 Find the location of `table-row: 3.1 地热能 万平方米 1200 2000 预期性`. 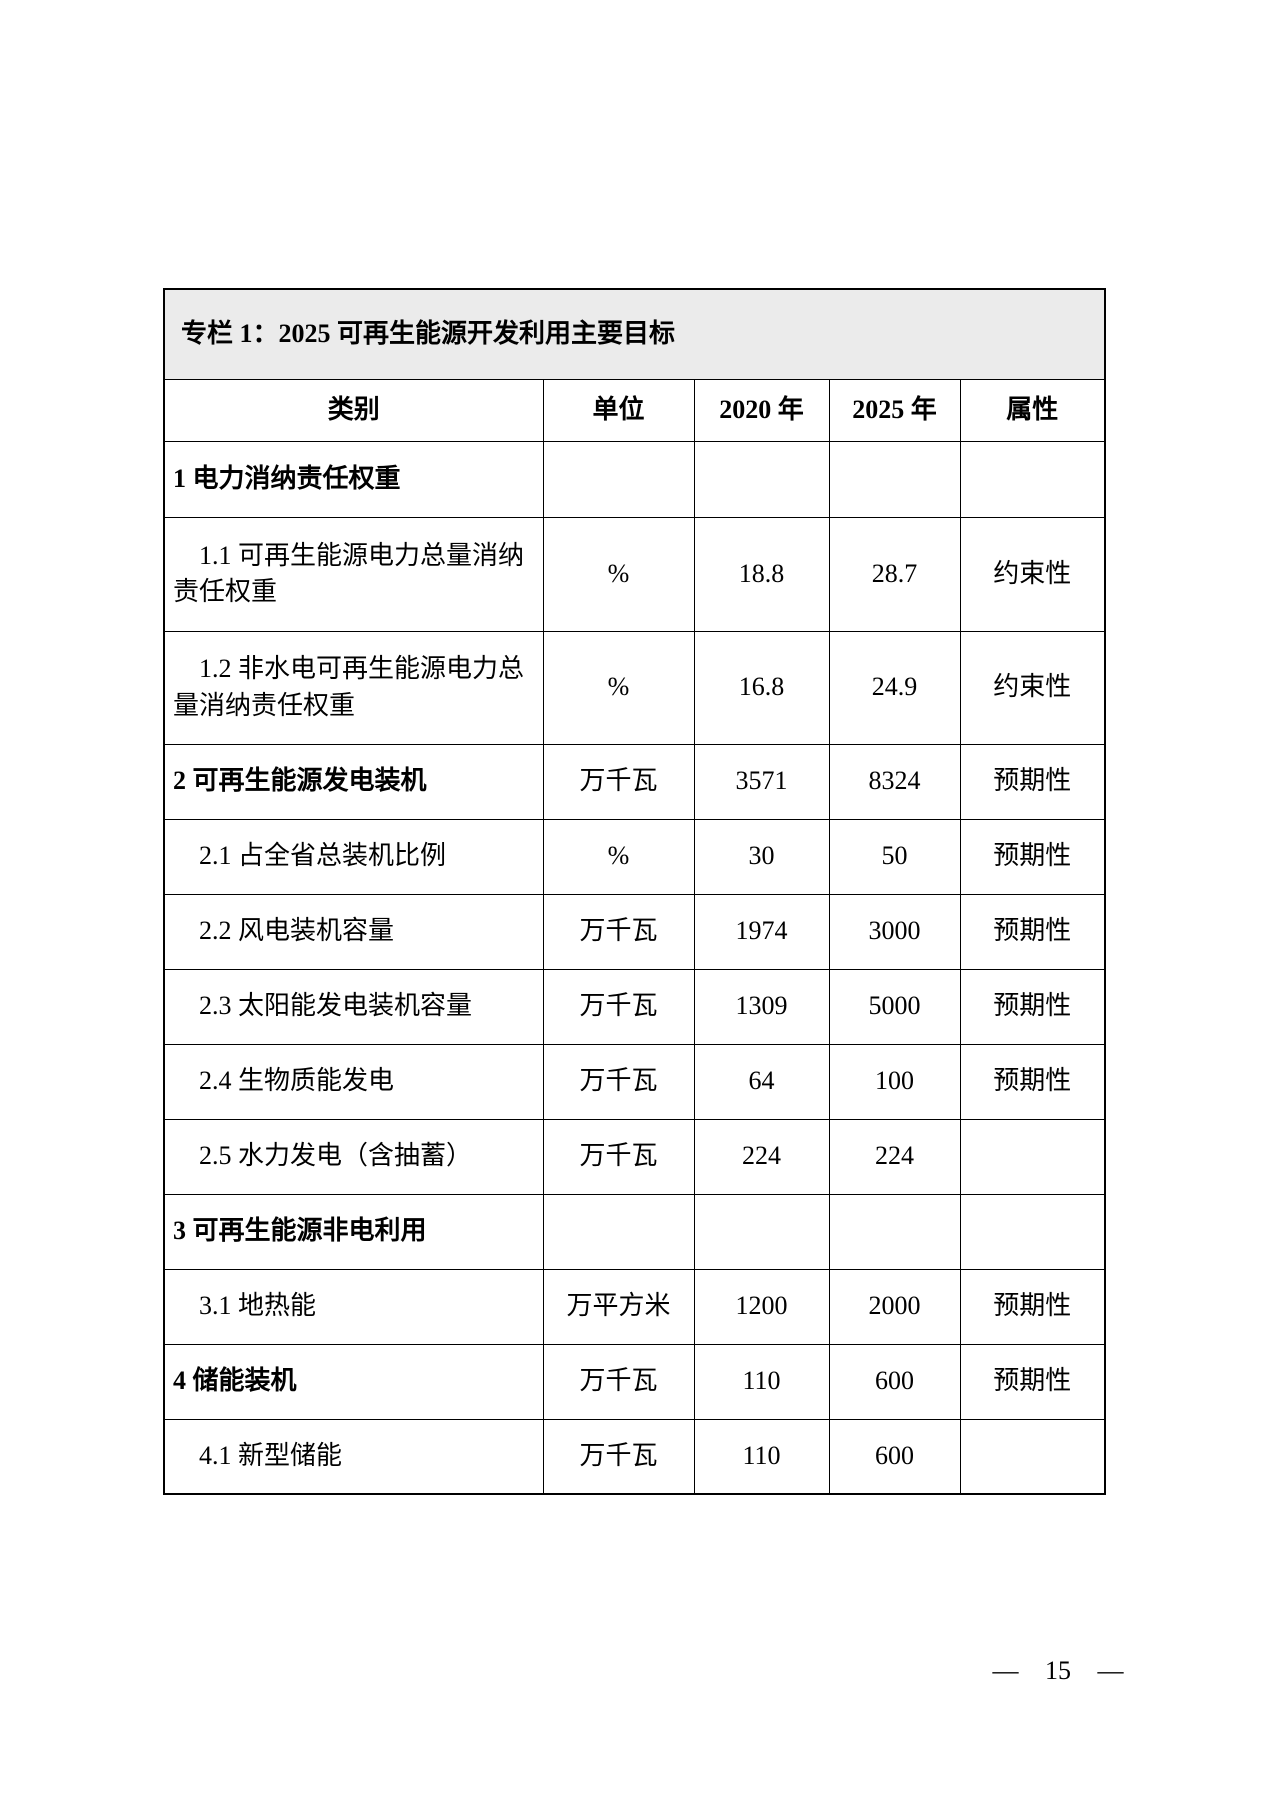

table-row: 3.1 地热能 万平方米 1200 2000 预期性 is located at coordinates (634, 1306).